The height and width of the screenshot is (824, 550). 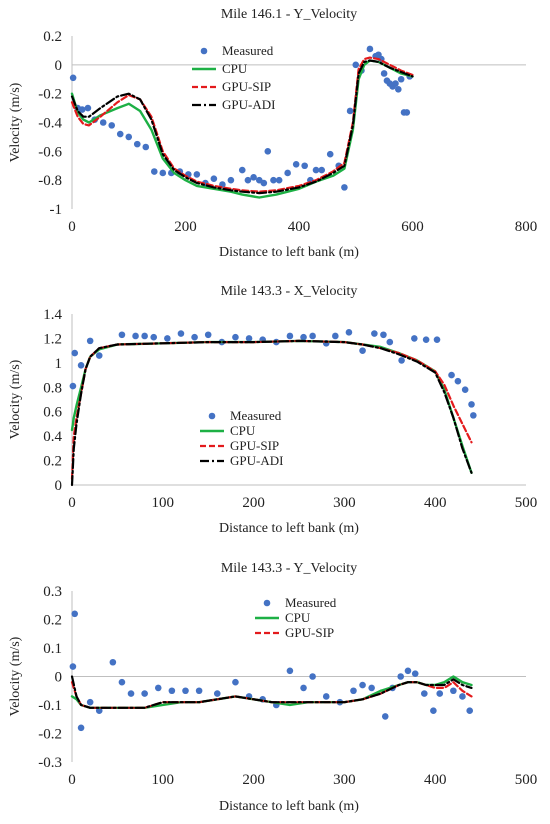 I want to click on y-tick-label: 1.4, so click(x=52, y=315).